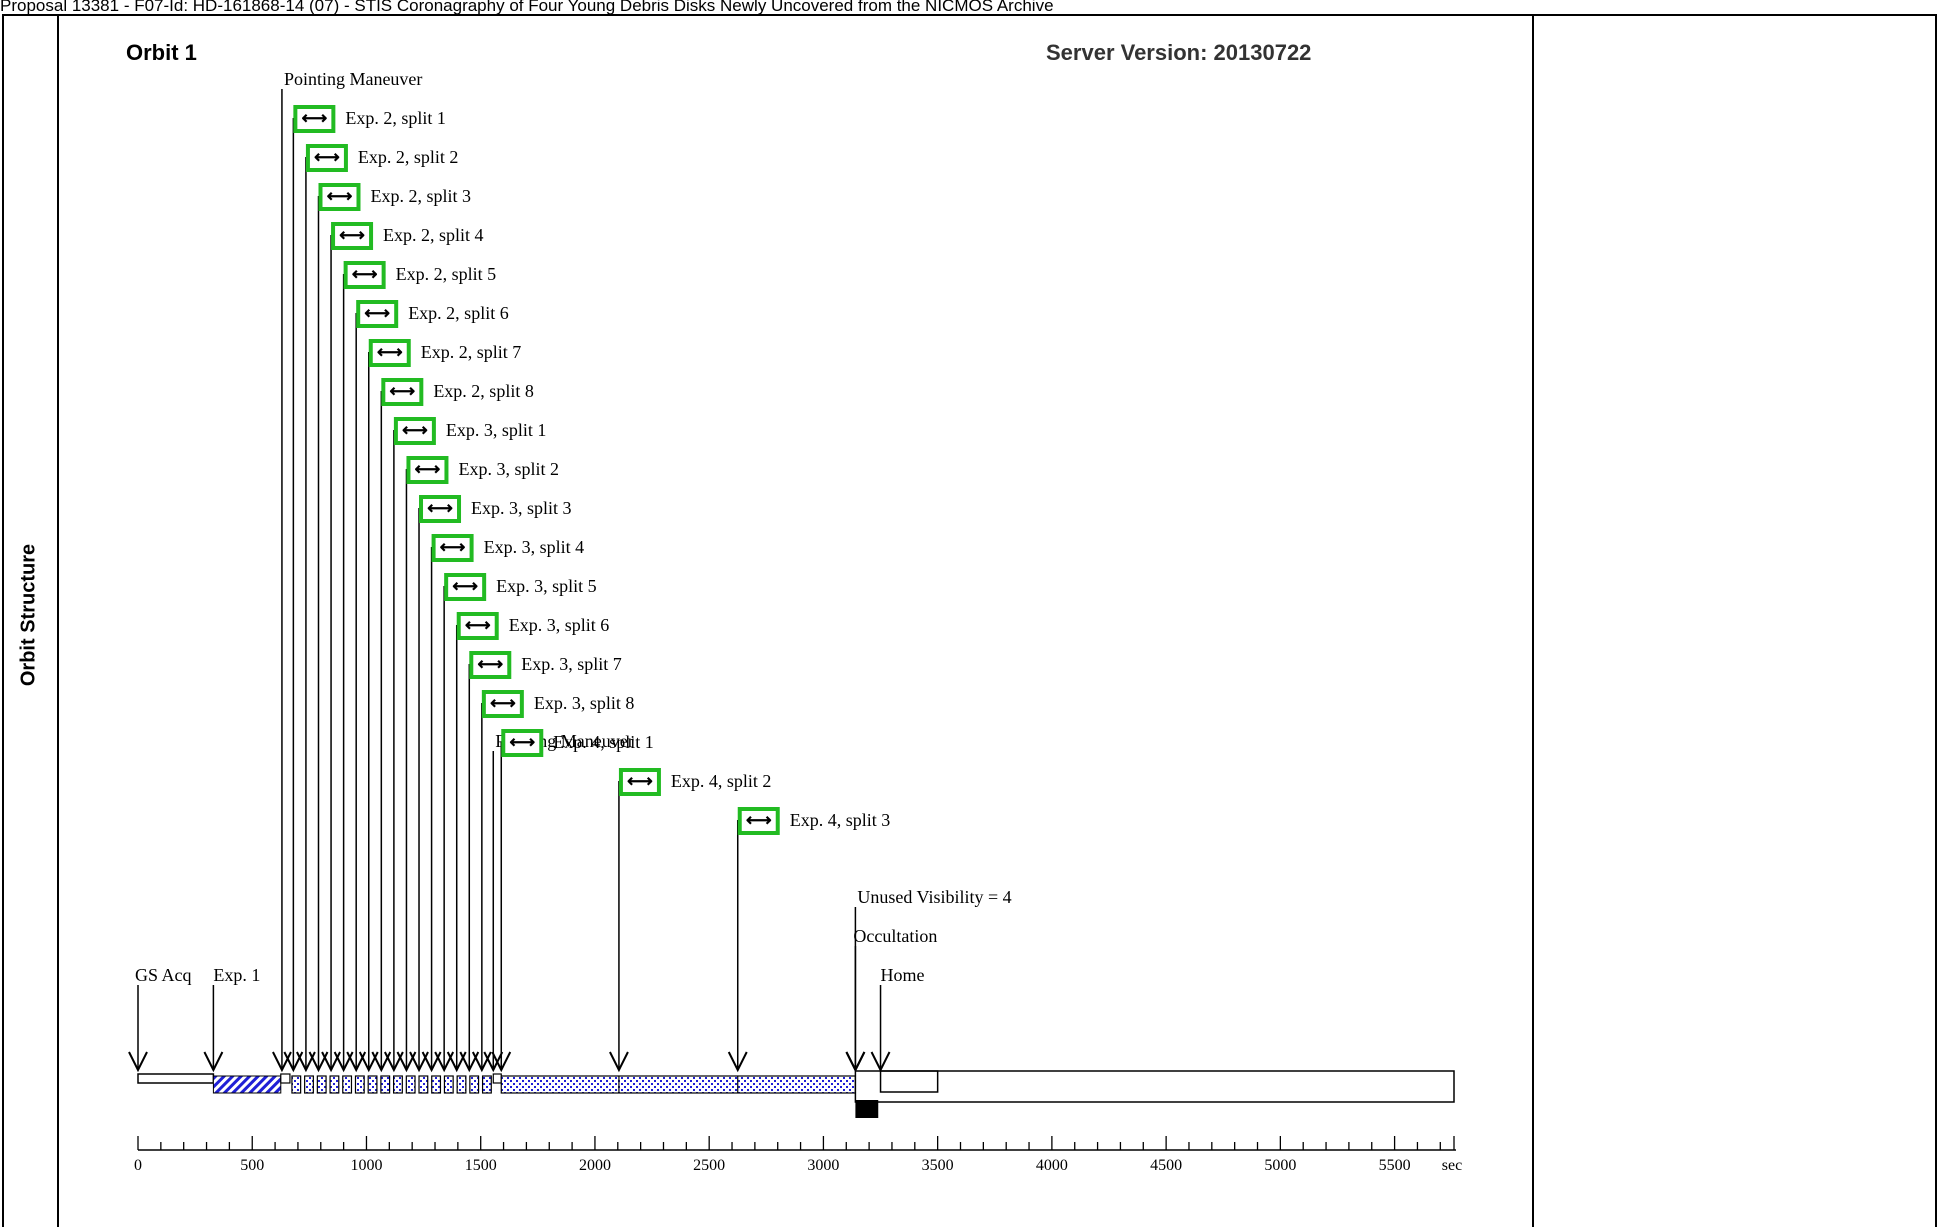 This screenshot has width=1939, height=1227. What do you see at coordinates (867, 1109) in the screenshot?
I see `bar-segment-occultation` at bounding box center [867, 1109].